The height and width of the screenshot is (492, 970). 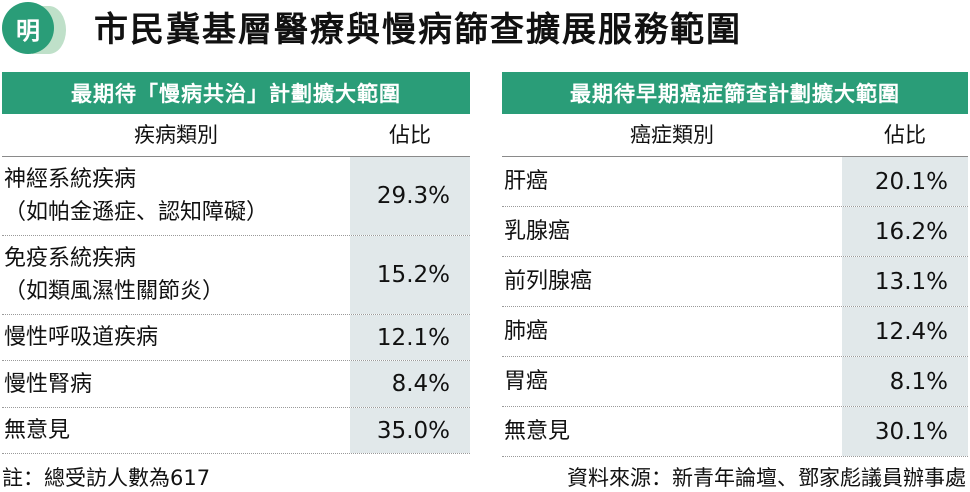 What do you see at coordinates (236, 431) in the screenshot?
I see `table-row: 無意見 35.0%` at bounding box center [236, 431].